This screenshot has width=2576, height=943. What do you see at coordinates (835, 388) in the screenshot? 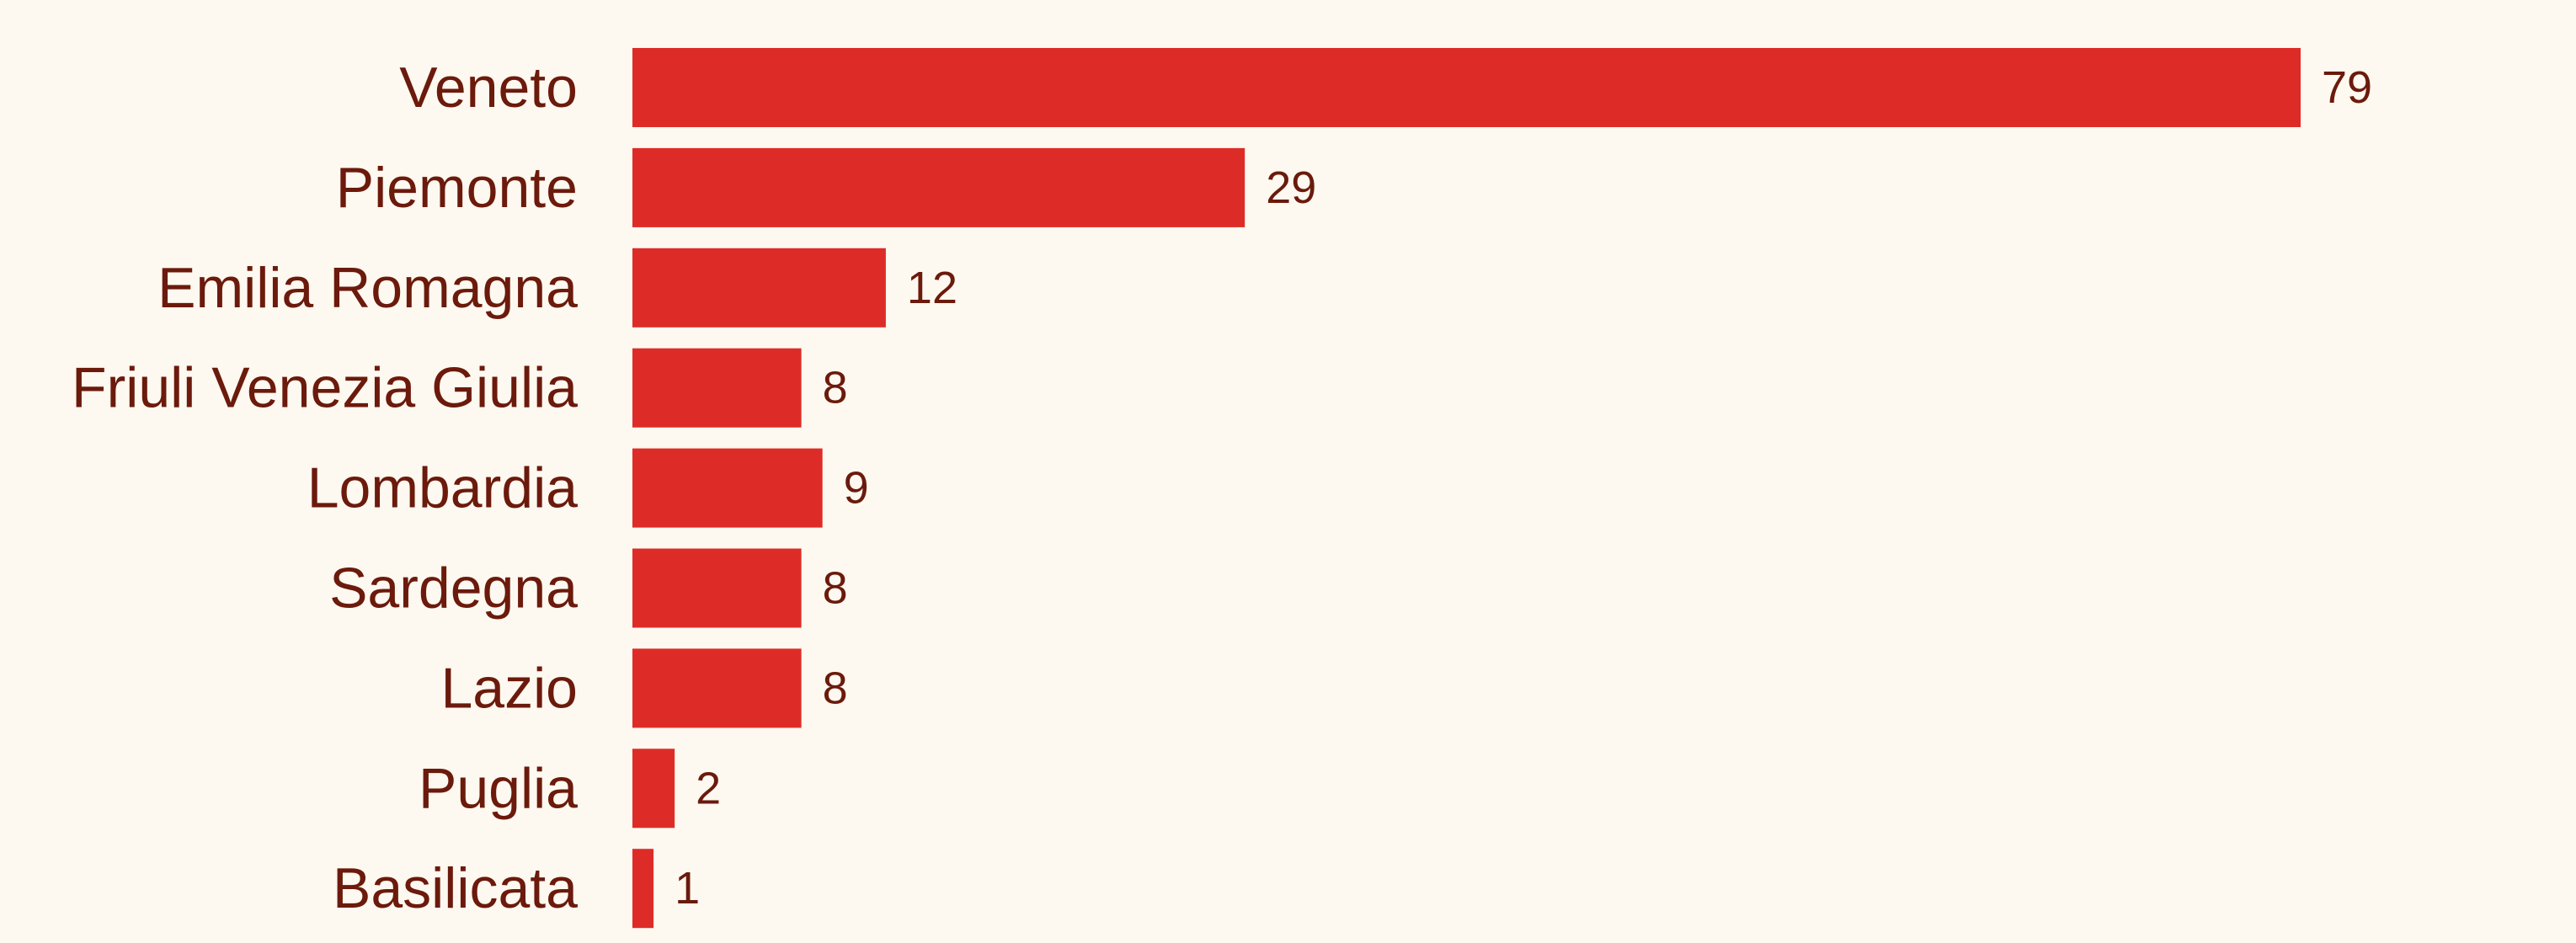
I see `value-label-friuli-venezia-giulia: 8` at bounding box center [835, 388].